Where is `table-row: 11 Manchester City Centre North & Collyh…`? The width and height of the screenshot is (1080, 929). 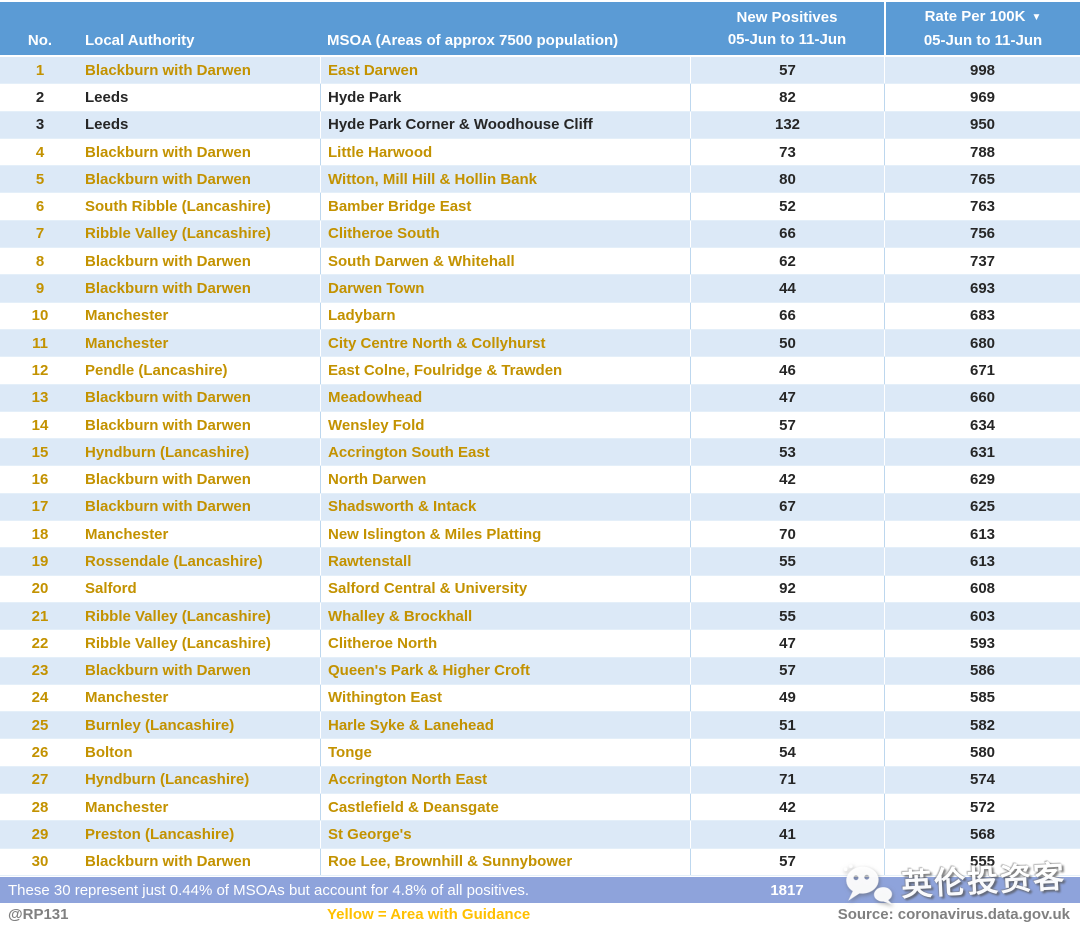 table-row: 11 Manchester City Centre North & Collyh… is located at coordinates (540, 343).